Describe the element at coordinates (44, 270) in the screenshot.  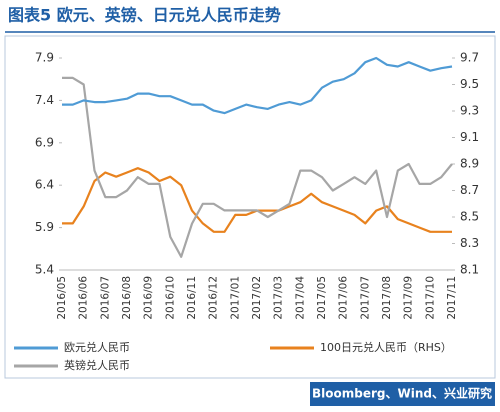
I see `y-tick-label: 5.4` at that location.